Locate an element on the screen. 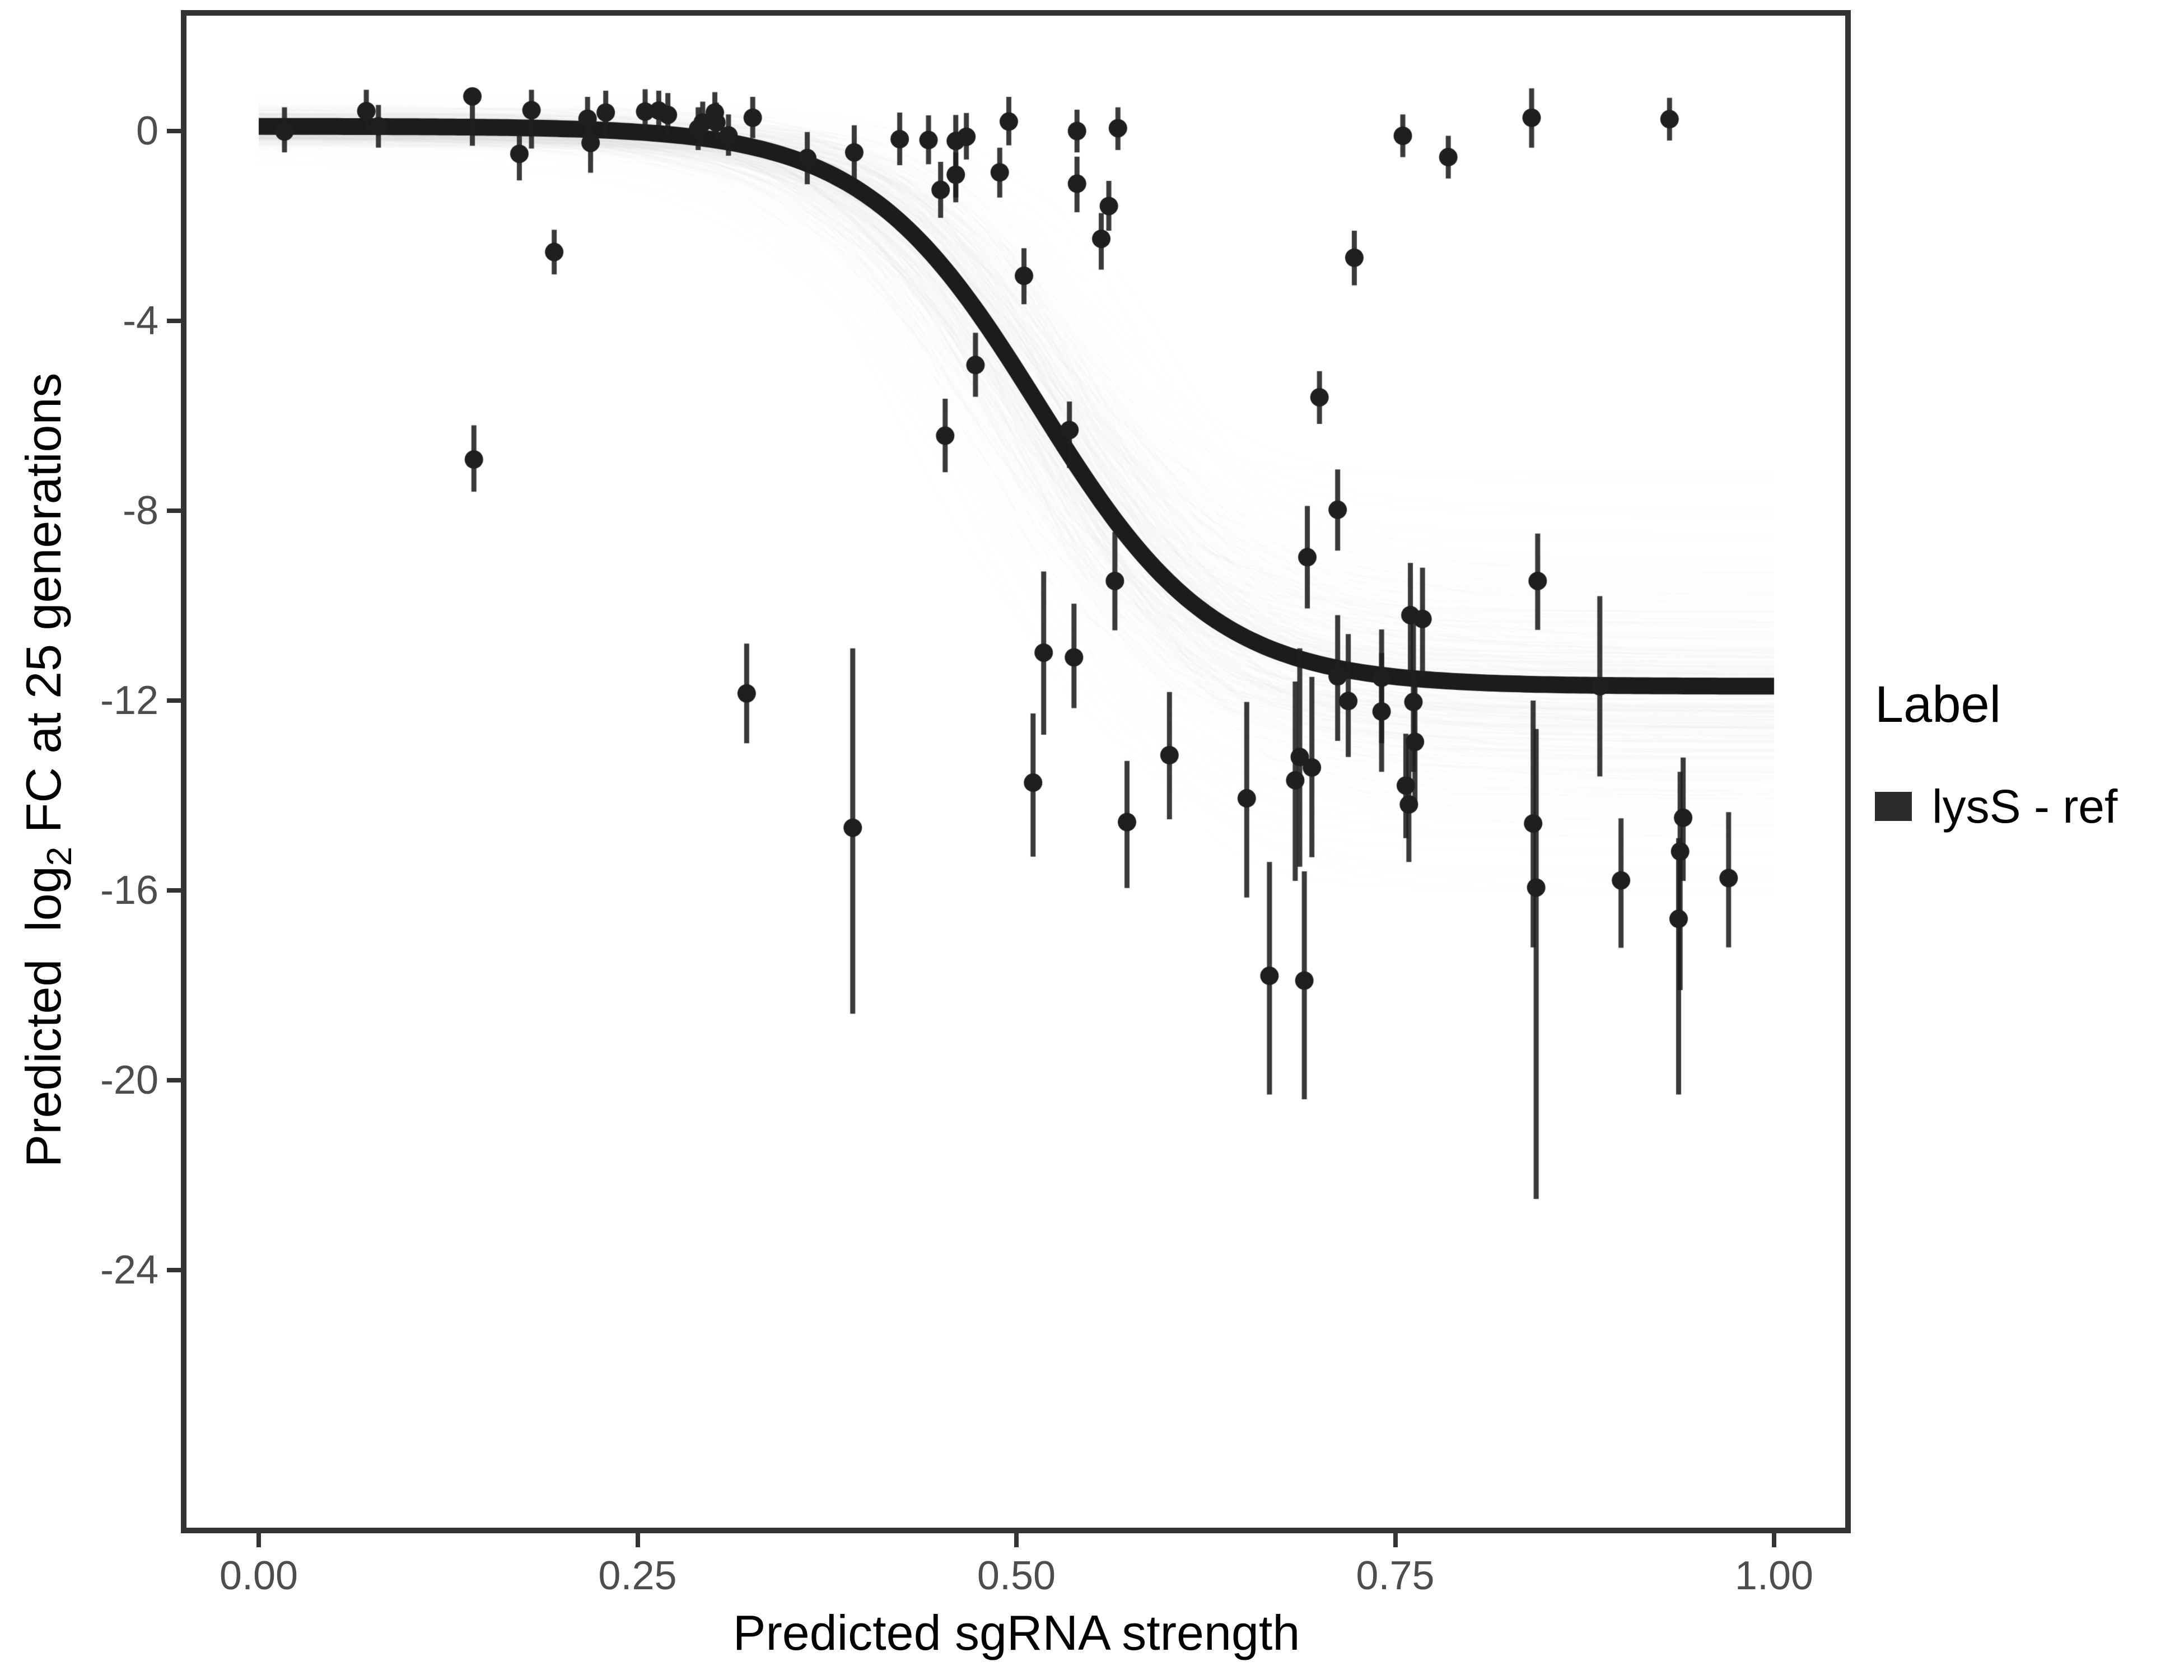 Image resolution: width=2184 pixels, height=1680 pixels. y-axis-title-suffix: FC at 25 generations is located at coordinates (44, 609).